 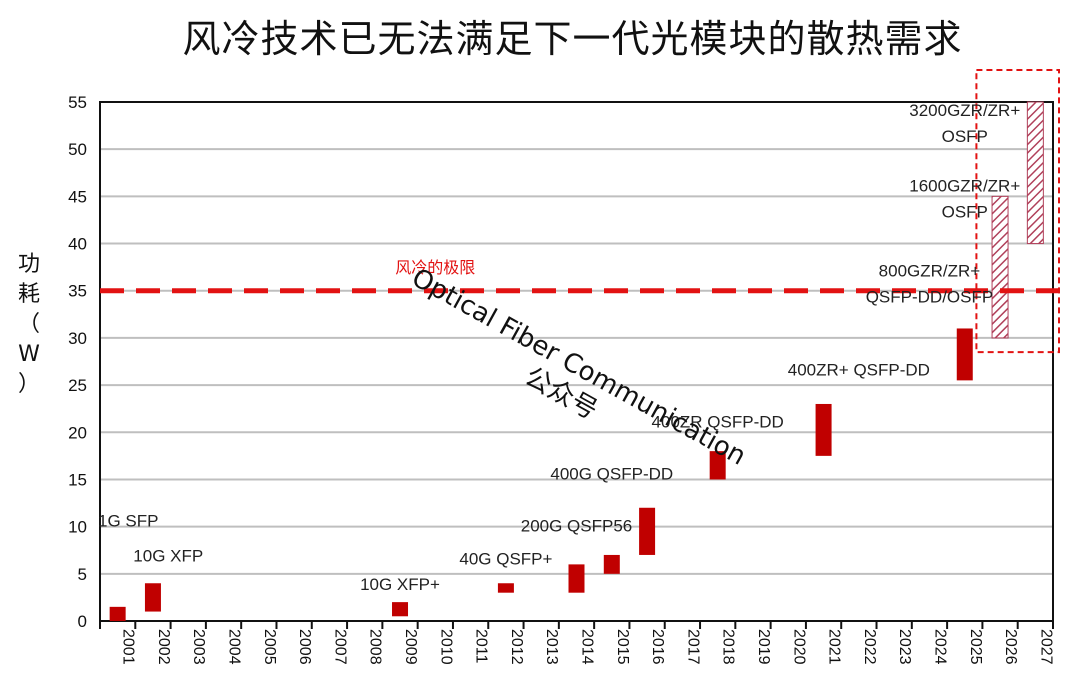 I want to click on y-tick-label: 25, so click(x=77, y=385).